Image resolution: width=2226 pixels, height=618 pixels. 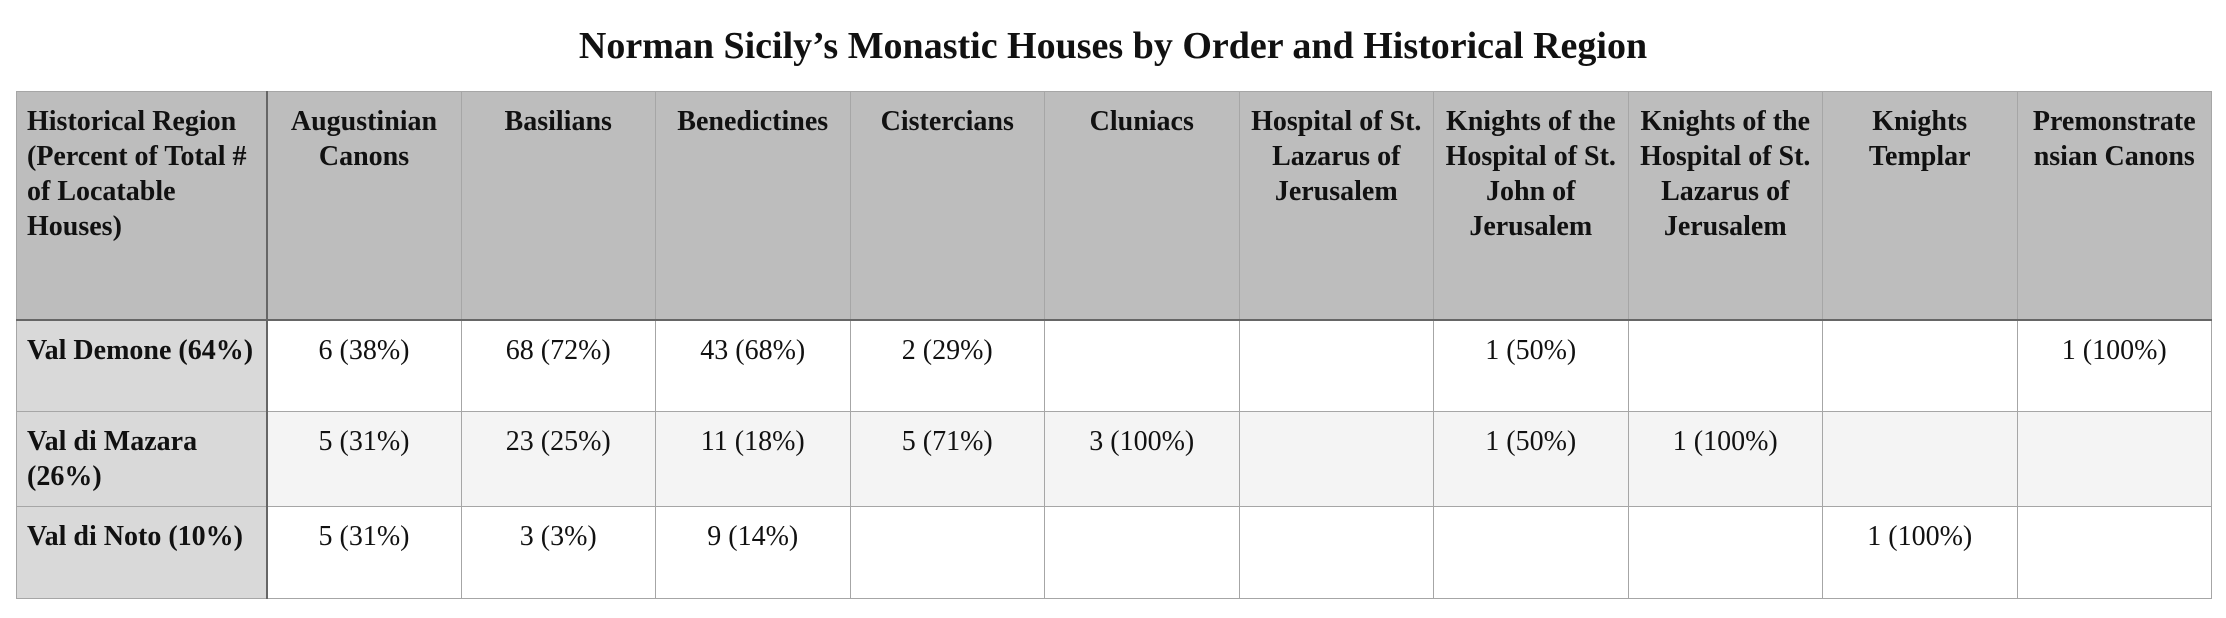 What do you see at coordinates (364, 206) in the screenshot?
I see `column-header: Augustinian Canons` at bounding box center [364, 206].